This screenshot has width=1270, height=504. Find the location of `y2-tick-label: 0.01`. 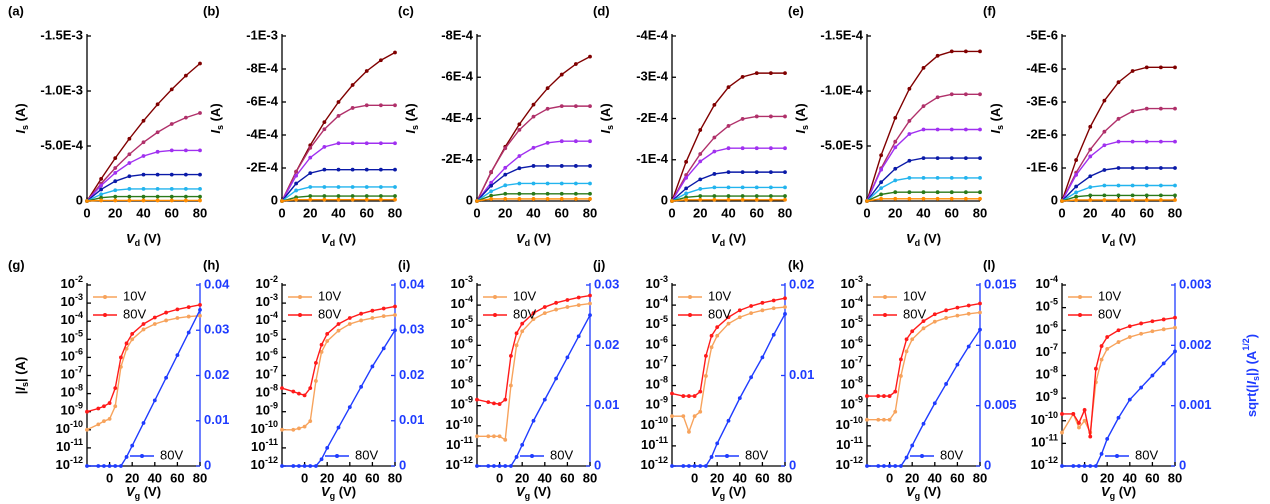

y2-tick-label: 0.01 is located at coordinates (216, 419).